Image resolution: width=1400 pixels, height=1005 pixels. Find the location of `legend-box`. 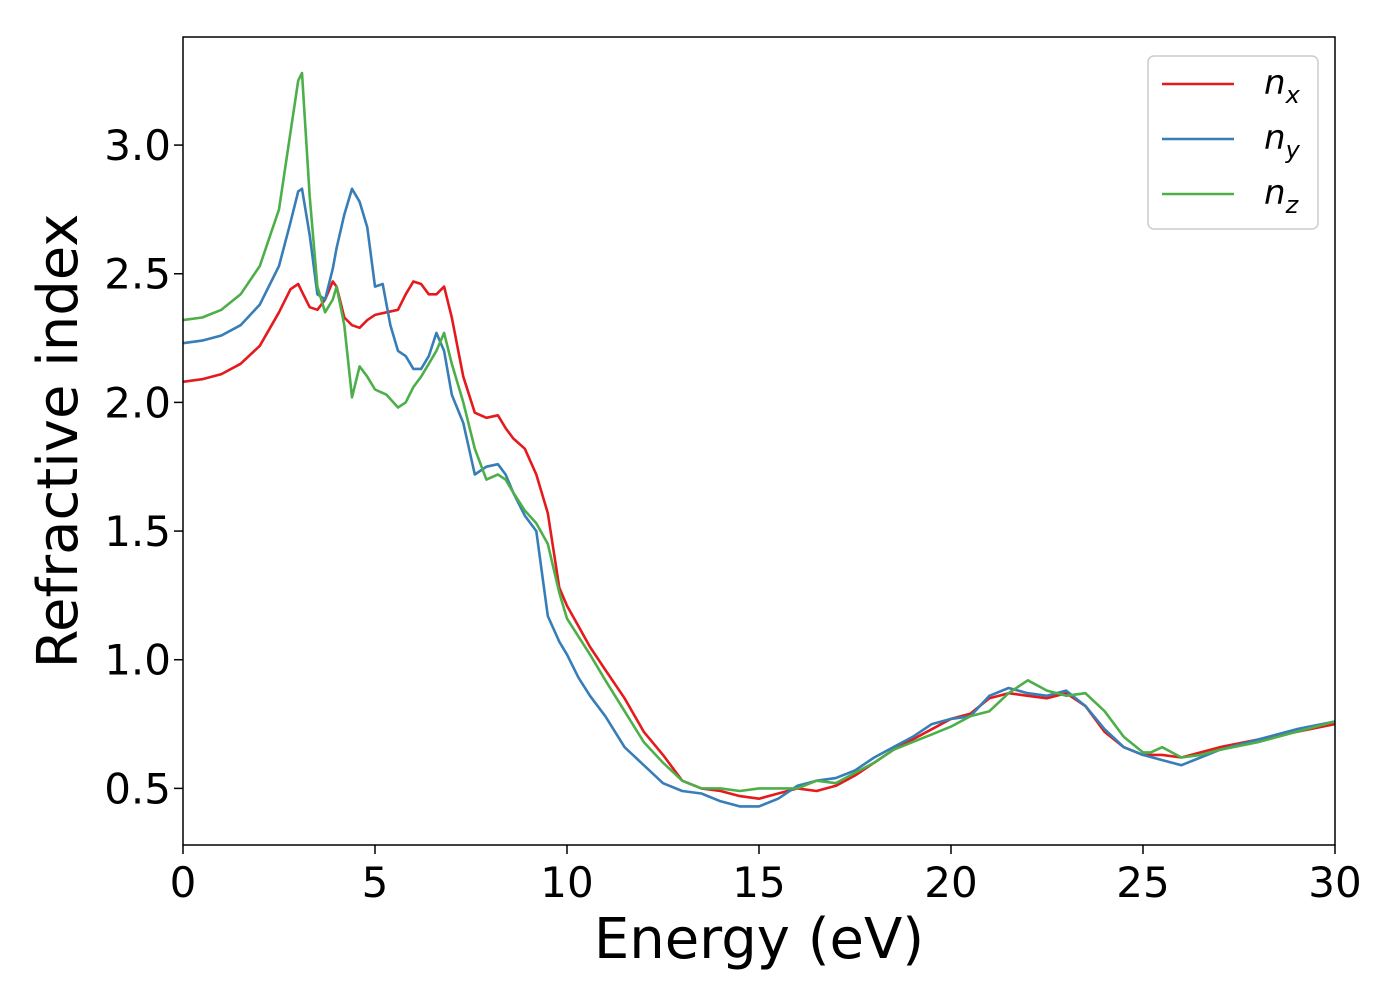

legend-box is located at coordinates (1233, 142).